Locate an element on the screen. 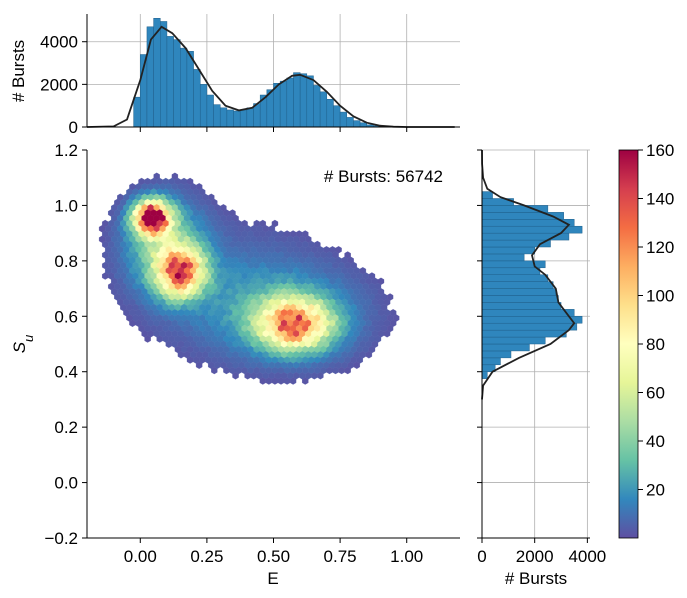 Image resolution: width=687 pixels, height=598 pixels. right-histogram-bars is located at coordinates (532, 285).